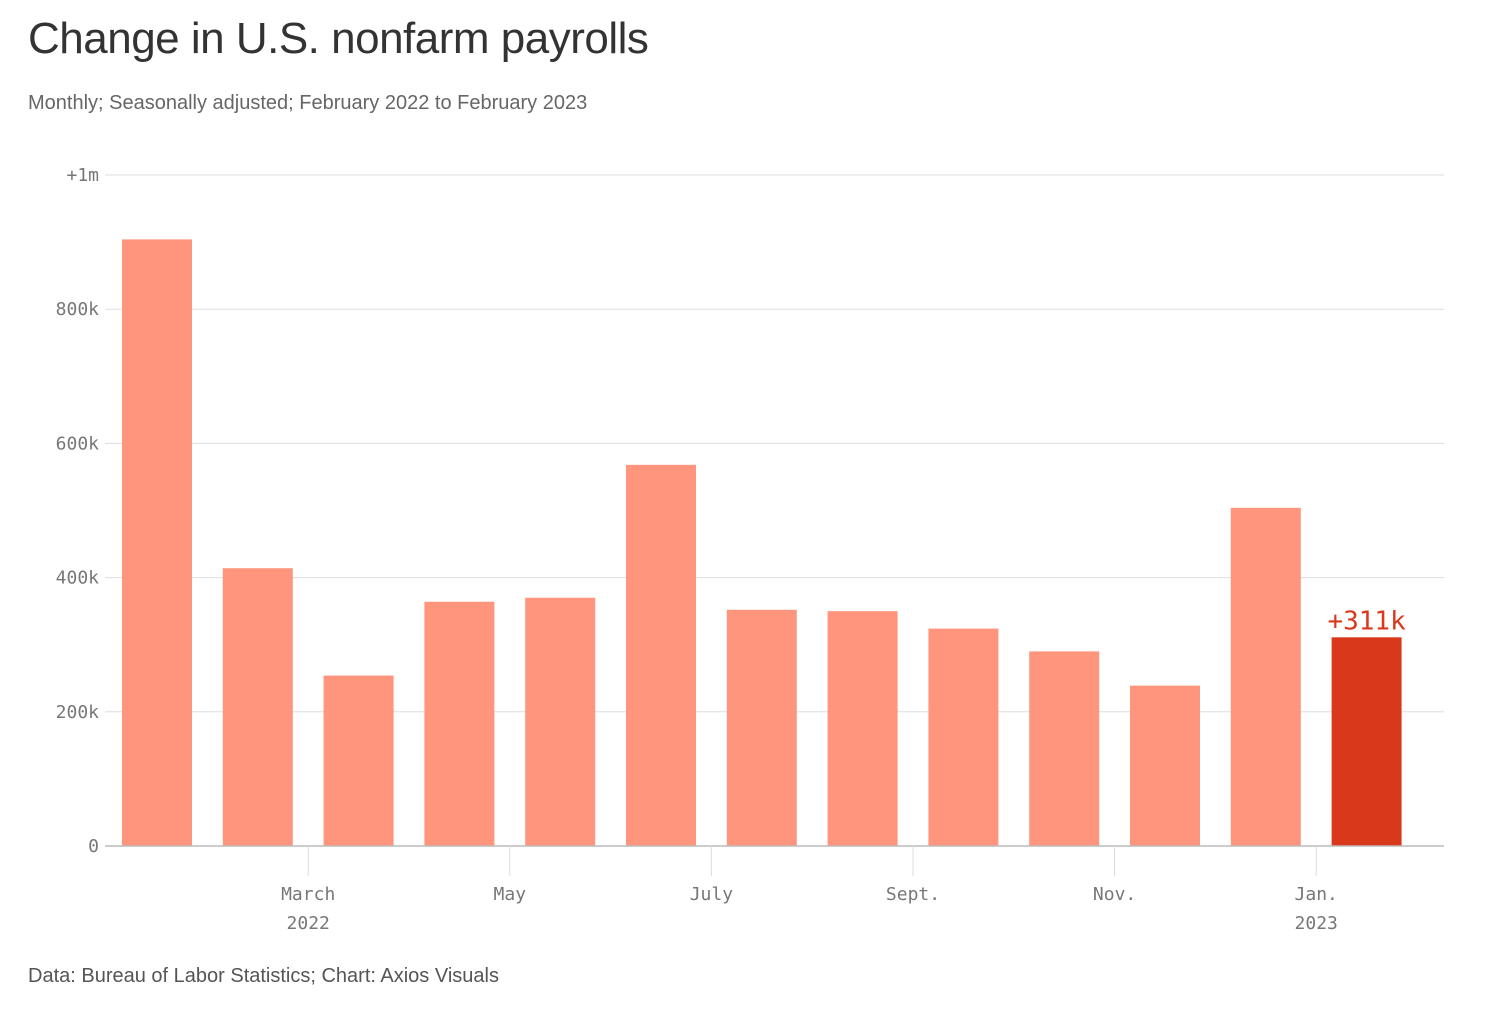 The height and width of the screenshot is (1024, 1506). What do you see at coordinates (712, 894) in the screenshot?
I see `x-tick-label: July` at bounding box center [712, 894].